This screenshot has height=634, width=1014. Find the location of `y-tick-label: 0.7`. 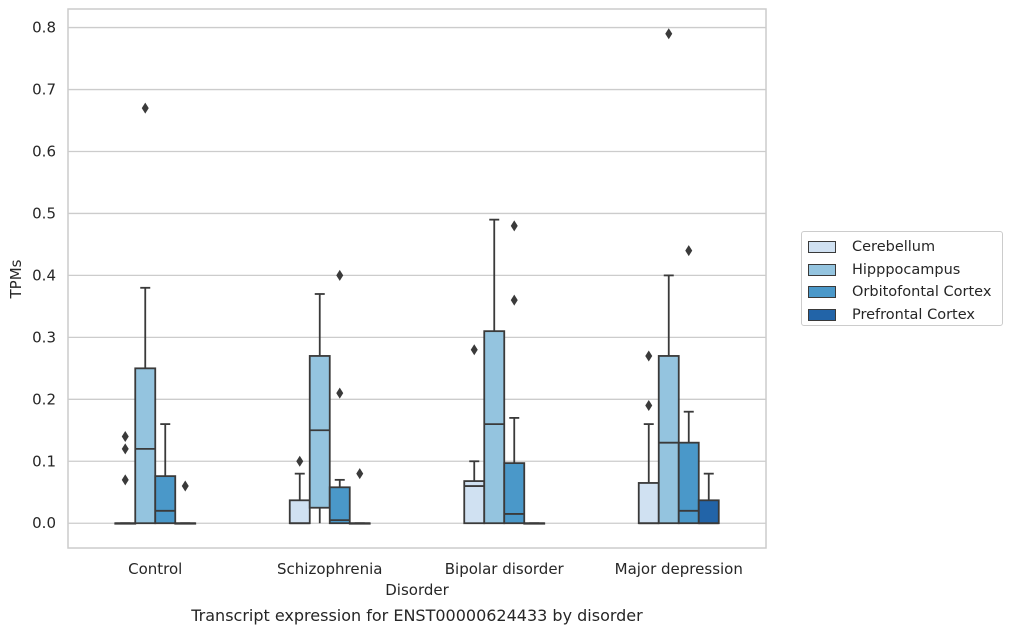

y-tick-label: 0.7 is located at coordinates (44, 90).